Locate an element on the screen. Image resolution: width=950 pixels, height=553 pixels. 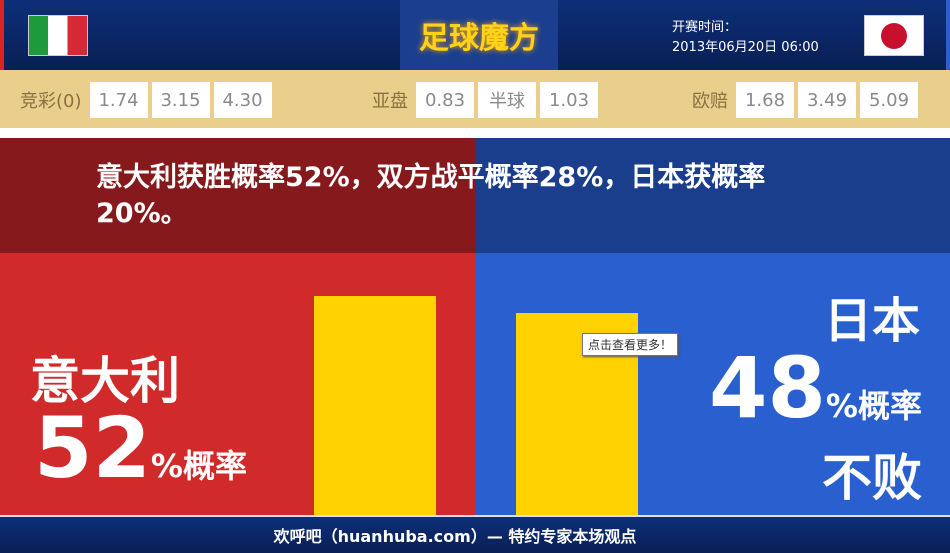
odds-value: 1.03 is located at coordinates (569, 100).